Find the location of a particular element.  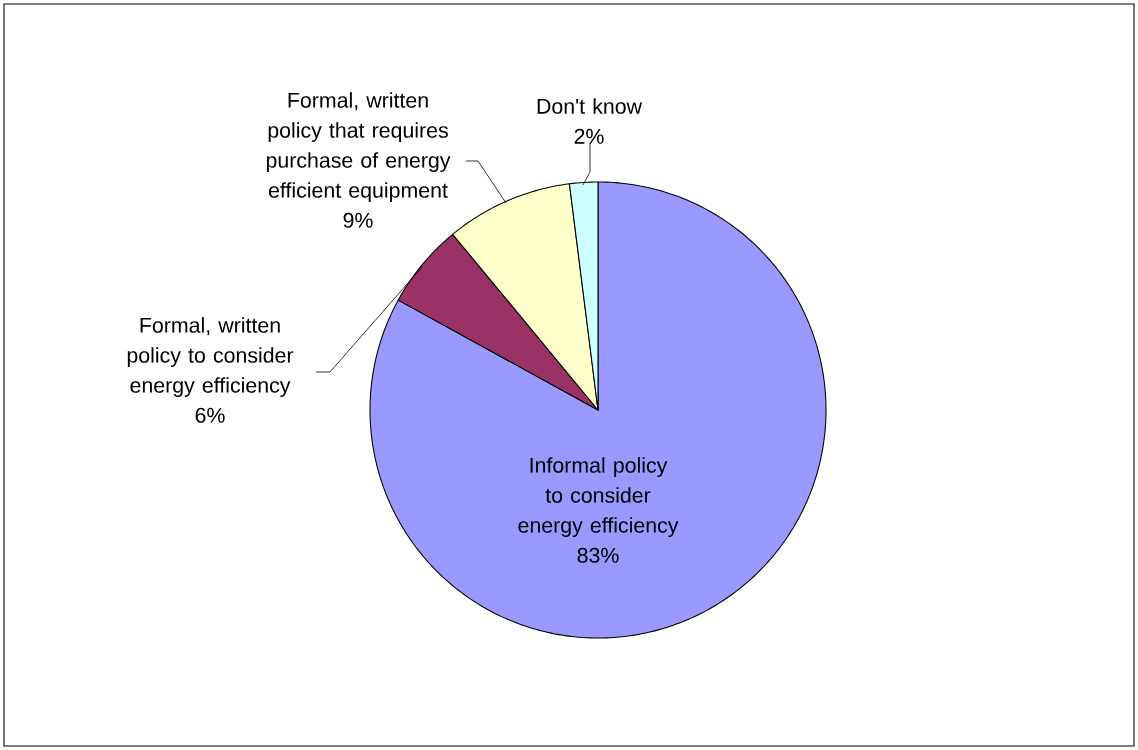

slice-label: Formal, written policy that requires purchase of energy efficient equipment is located at coordinates (358, 147).